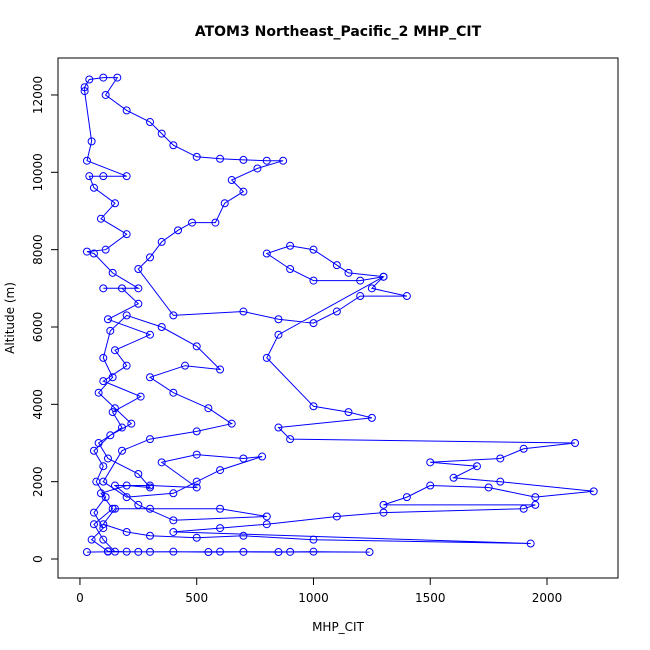 The width and height of the screenshot is (650, 650). Describe the element at coordinates (38, 481) in the screenshot. I see `y-tick-label: 2000` at that location.